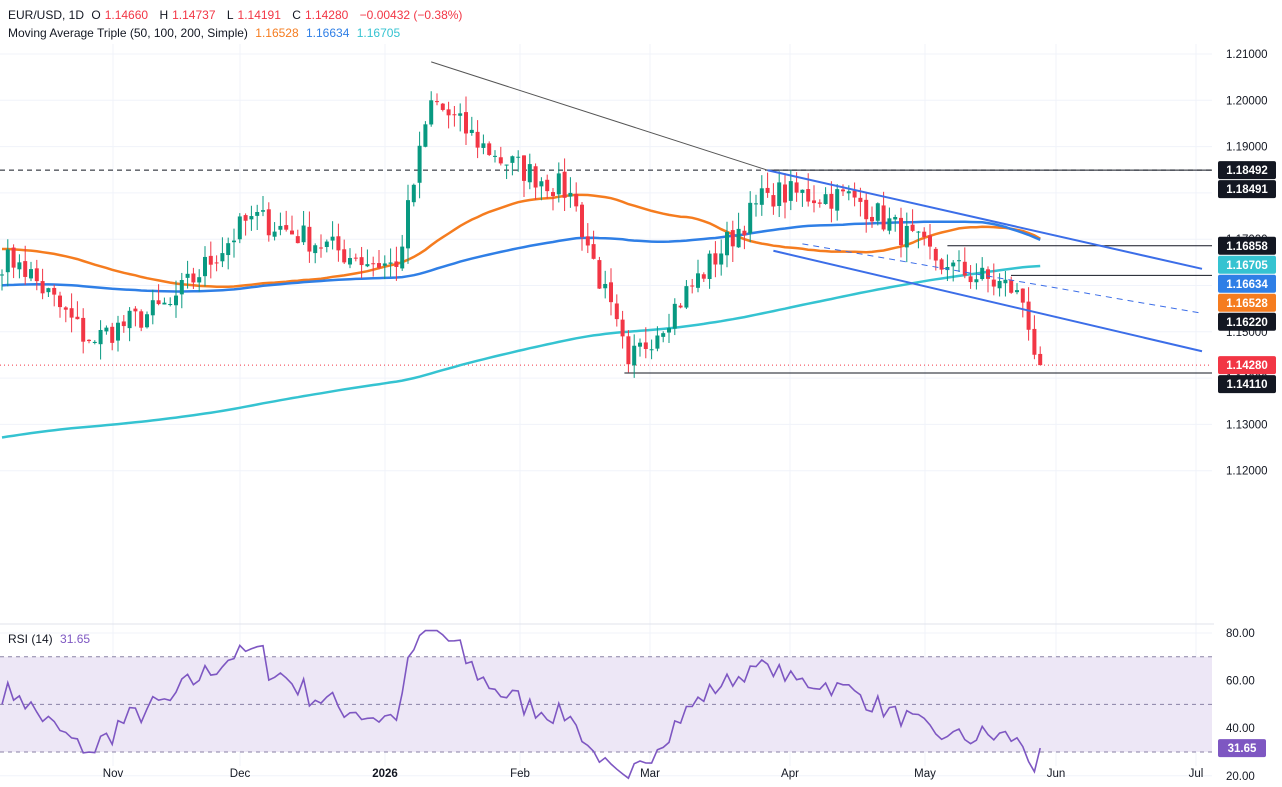  What do you see at coordinates (46, 15) in the screenshot?
I see `symbol-label: EUR/USD, 1D` at bounding box center [46, 15].